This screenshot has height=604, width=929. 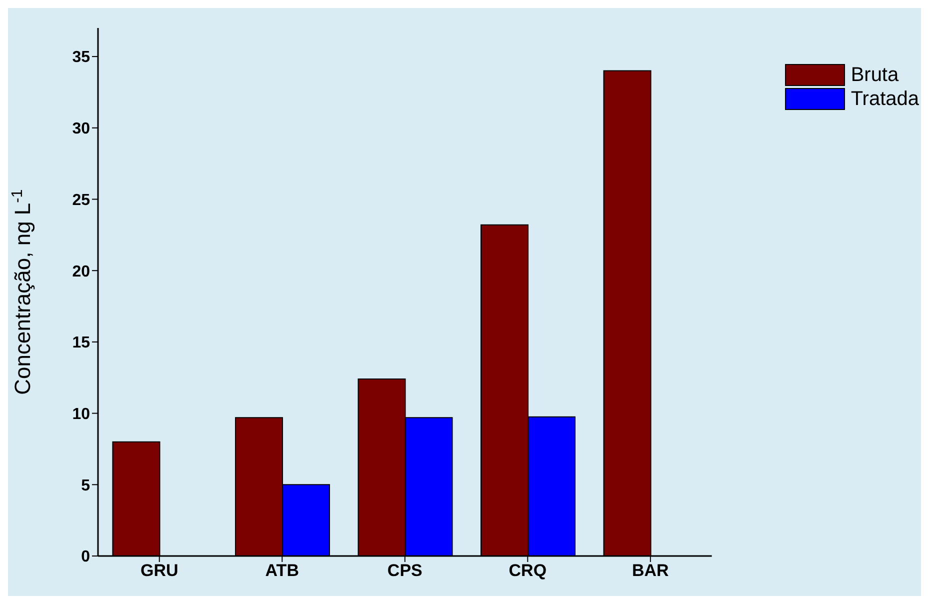 I want to click on y-tick-label: 35, so click(x=81, y=57).